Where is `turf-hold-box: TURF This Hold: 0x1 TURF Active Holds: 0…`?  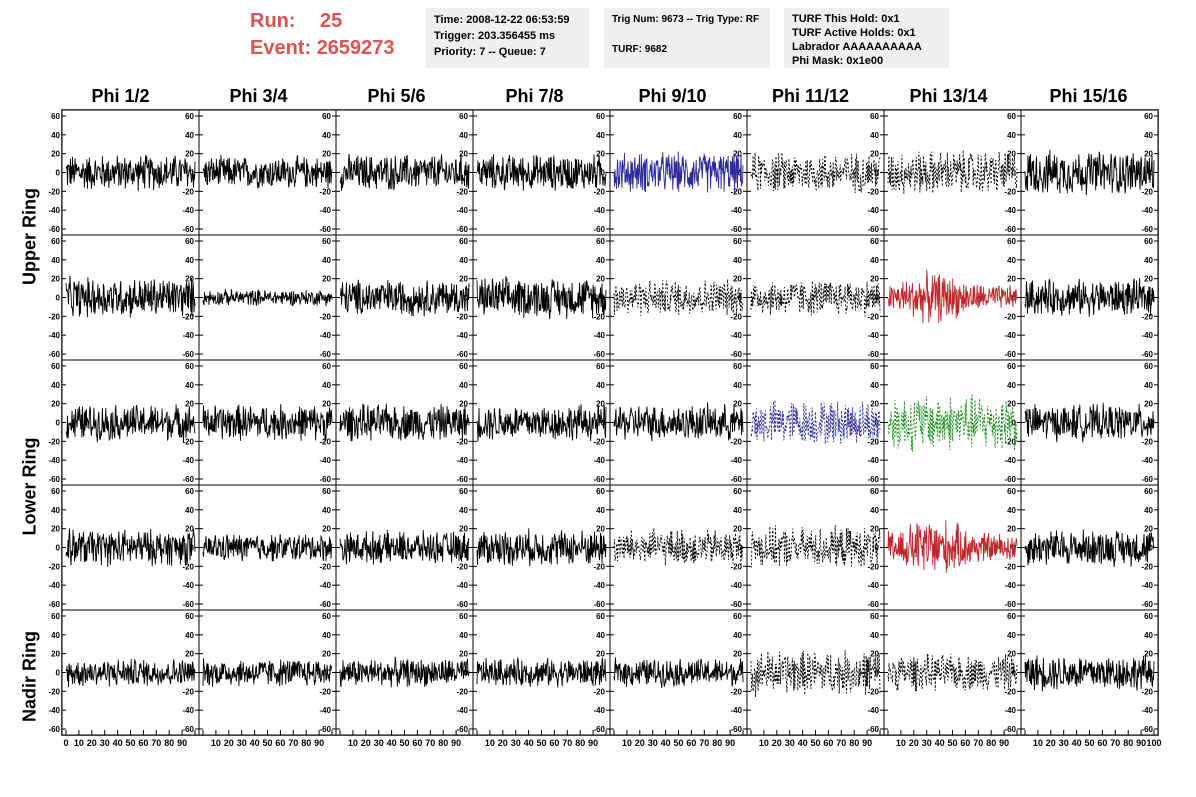
turf-hold-box: TURF This Hold: 0x1 TURF Active Holds: 0… is located at coordinates (866, 38).